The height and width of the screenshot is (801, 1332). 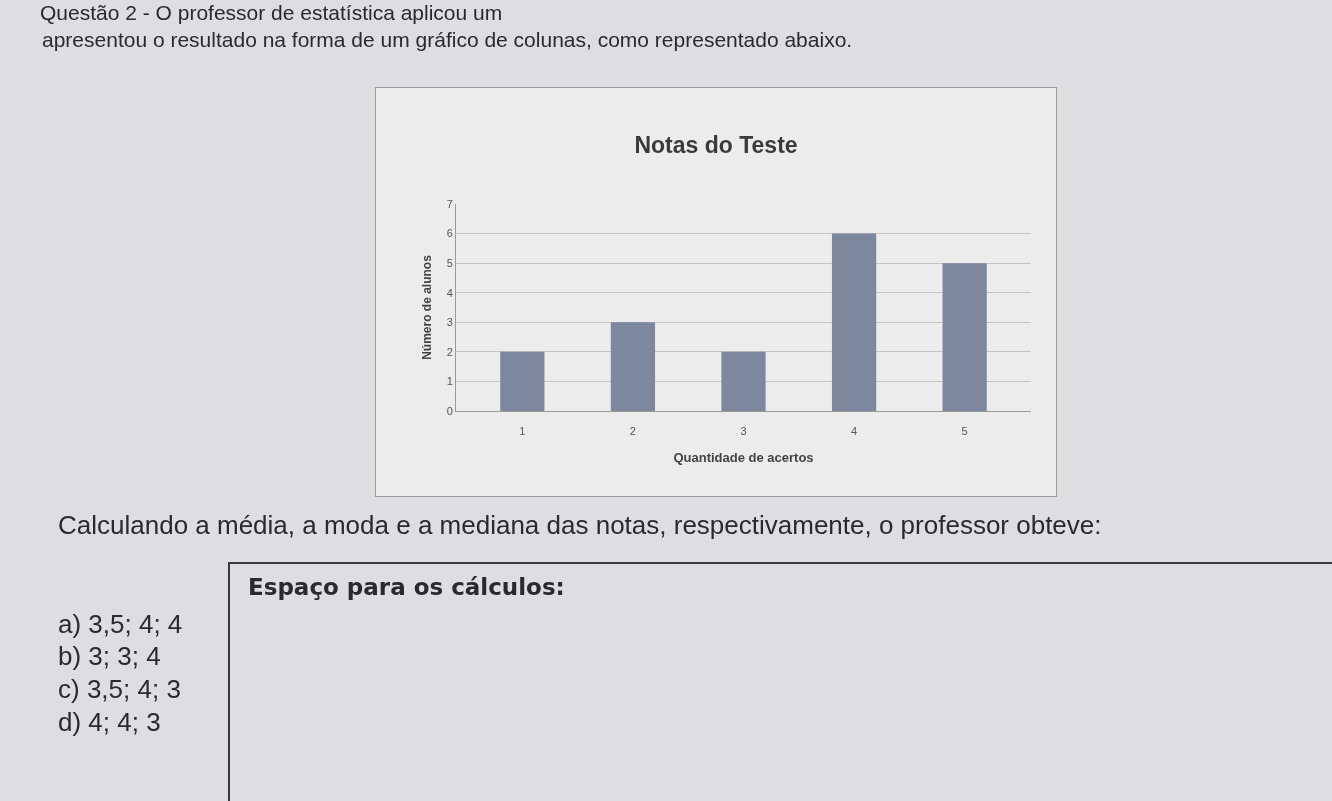 I want to click on x-tick-label: 2, so click(x=632, y=431).